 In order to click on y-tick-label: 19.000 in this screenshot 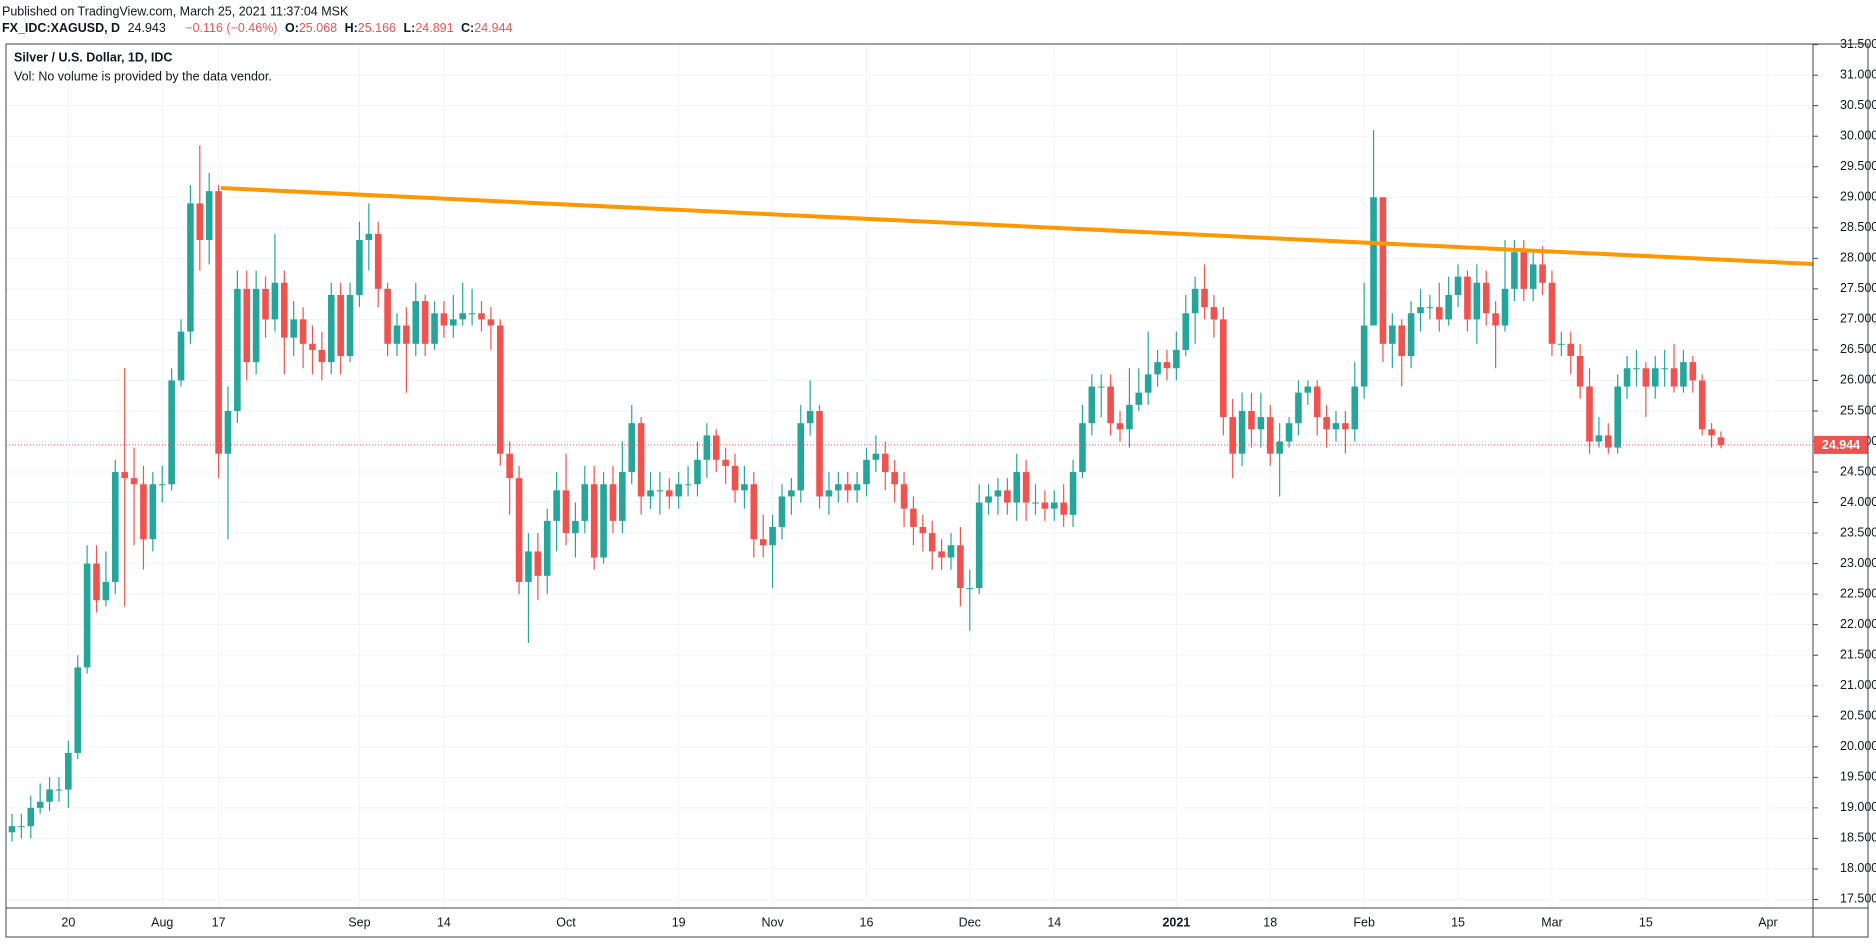, I will do `click(1858, 807)`.